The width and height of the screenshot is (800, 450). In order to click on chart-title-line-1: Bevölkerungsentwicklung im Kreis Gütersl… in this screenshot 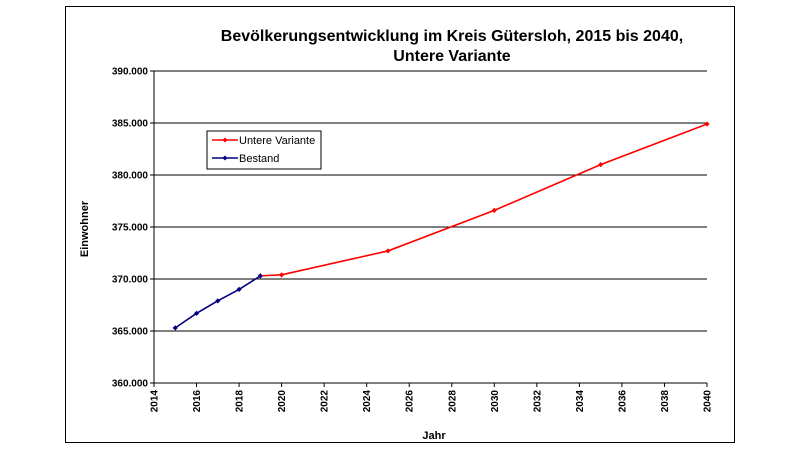, I will do `click(452, 36)`.